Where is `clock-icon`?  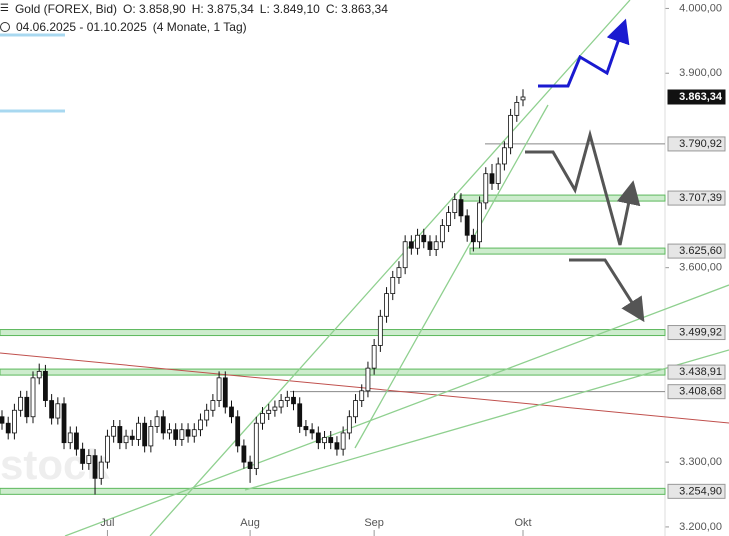
clock-icon is located at coordinates (5, 27).